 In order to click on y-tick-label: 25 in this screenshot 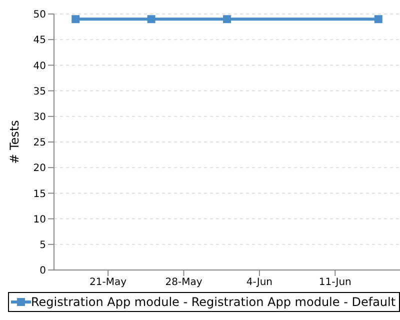, I will do `click(39, 143)`.